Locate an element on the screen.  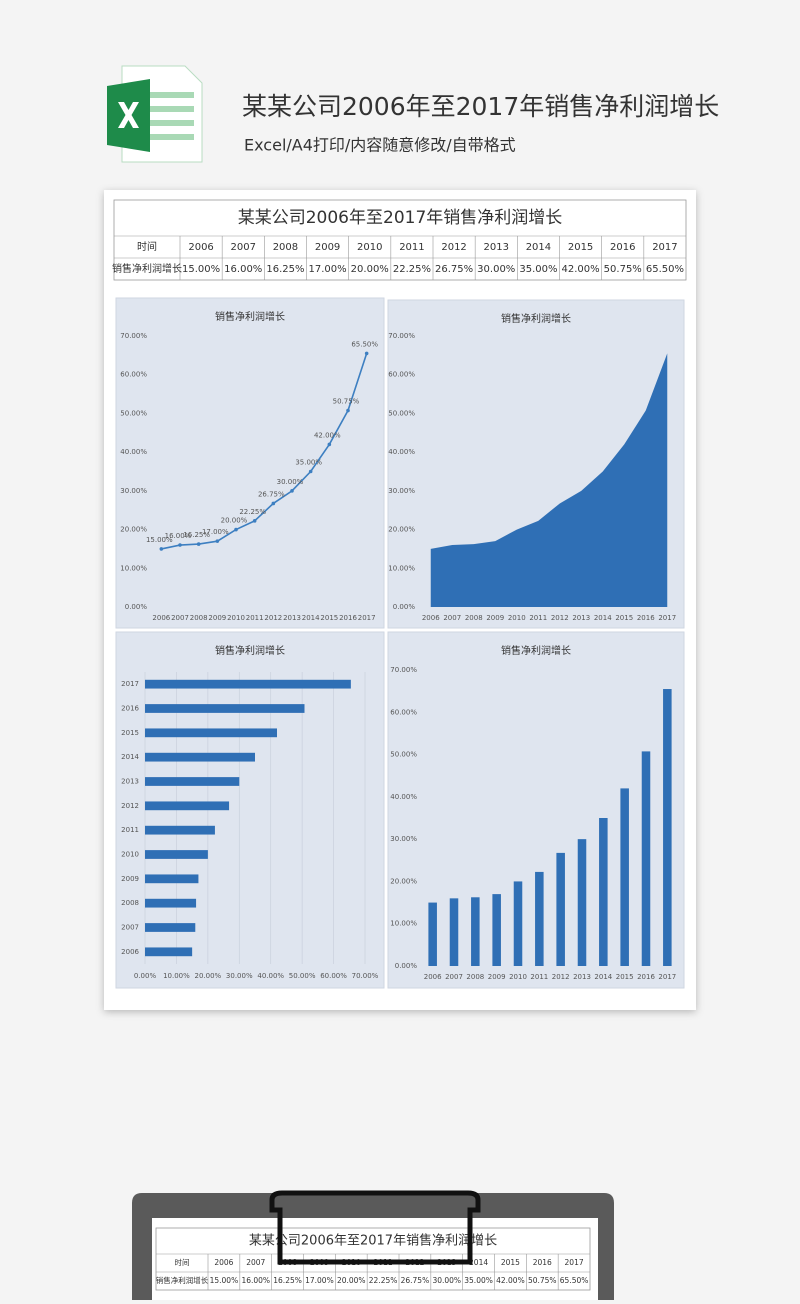
header-cell: 2006 is located at coordinates (200, 247).